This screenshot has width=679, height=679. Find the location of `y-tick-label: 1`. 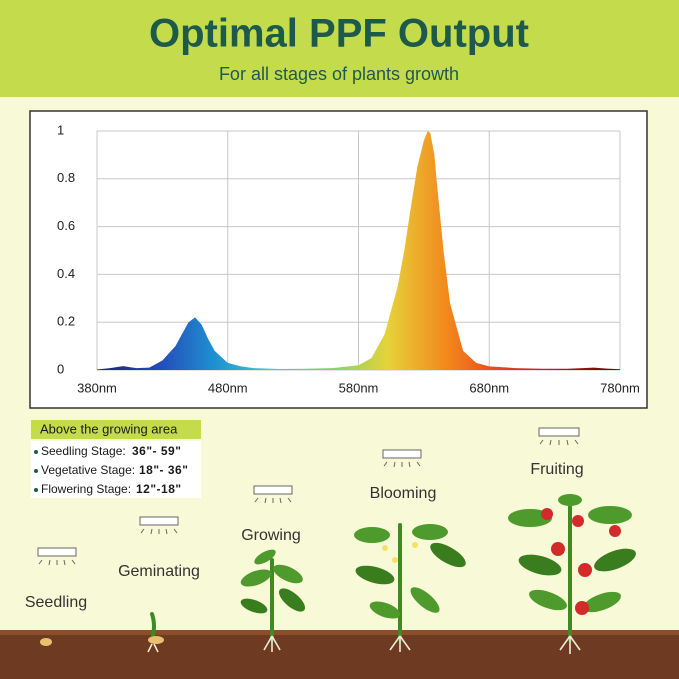

y-tick-label: 1 is located at coordinates (60, 129).